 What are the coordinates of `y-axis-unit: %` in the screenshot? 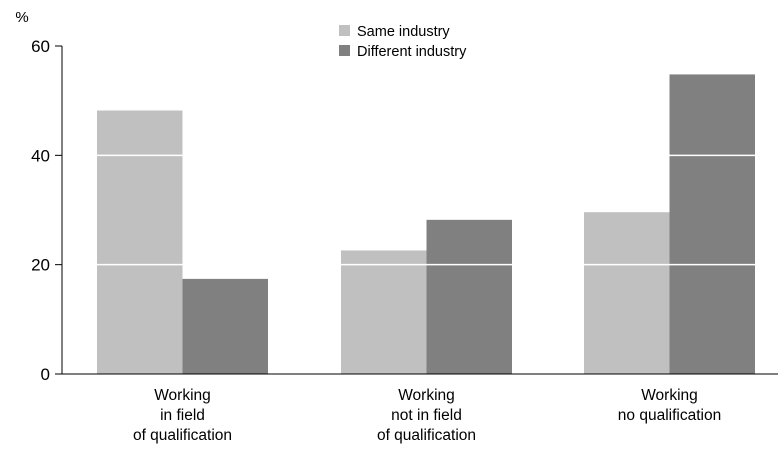 It's located at (21, 17).